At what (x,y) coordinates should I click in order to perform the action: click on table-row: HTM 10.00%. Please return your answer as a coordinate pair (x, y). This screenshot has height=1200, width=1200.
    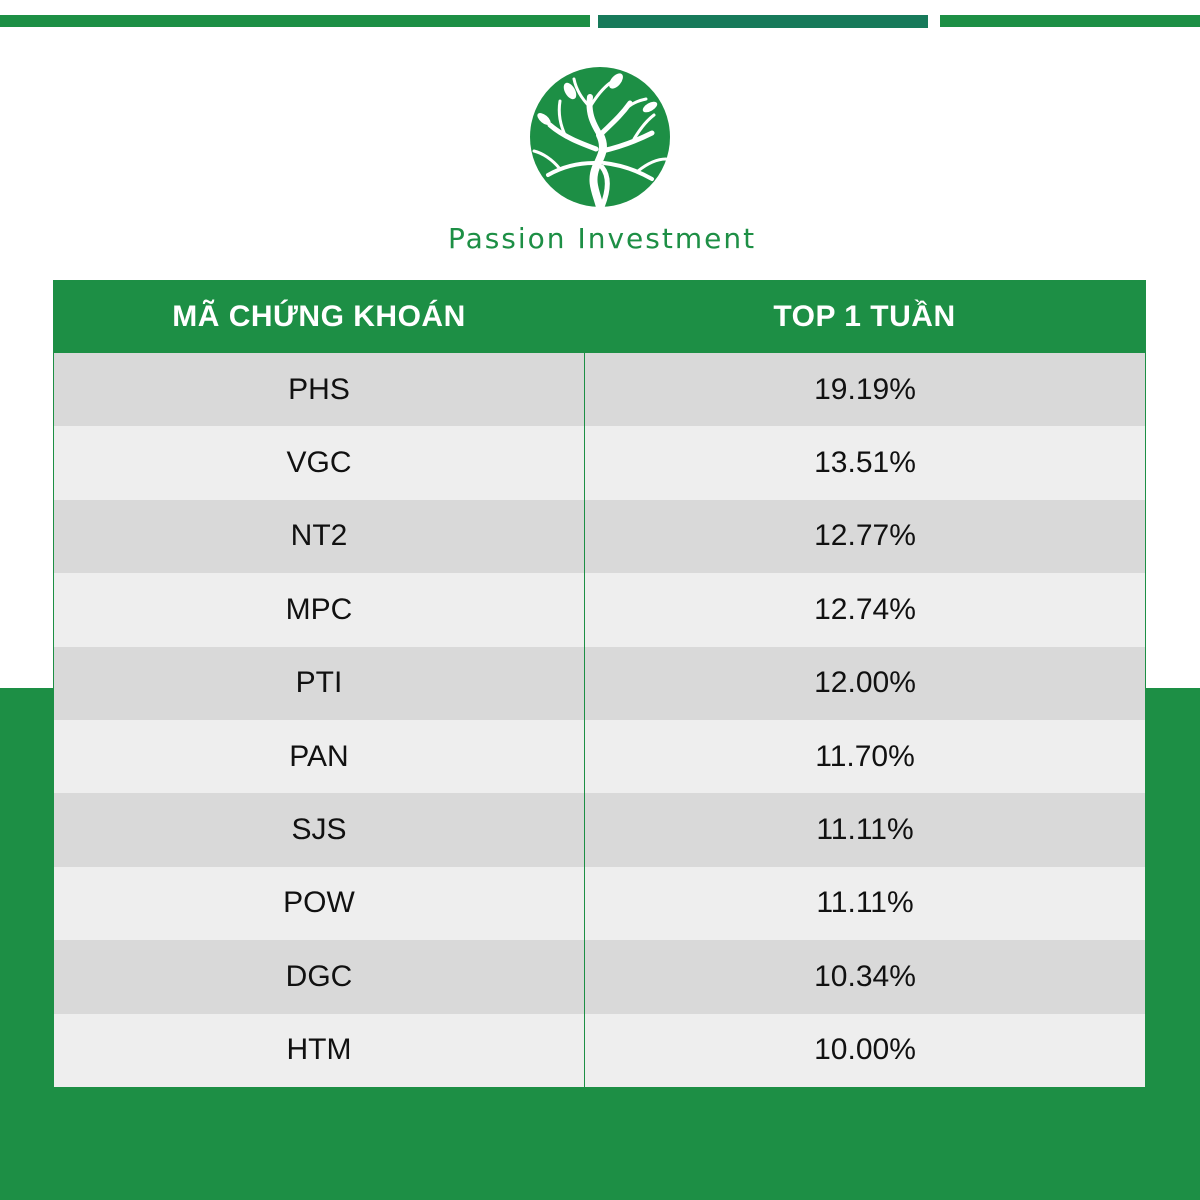
    Looking at the image, I should click on (599, 1050).